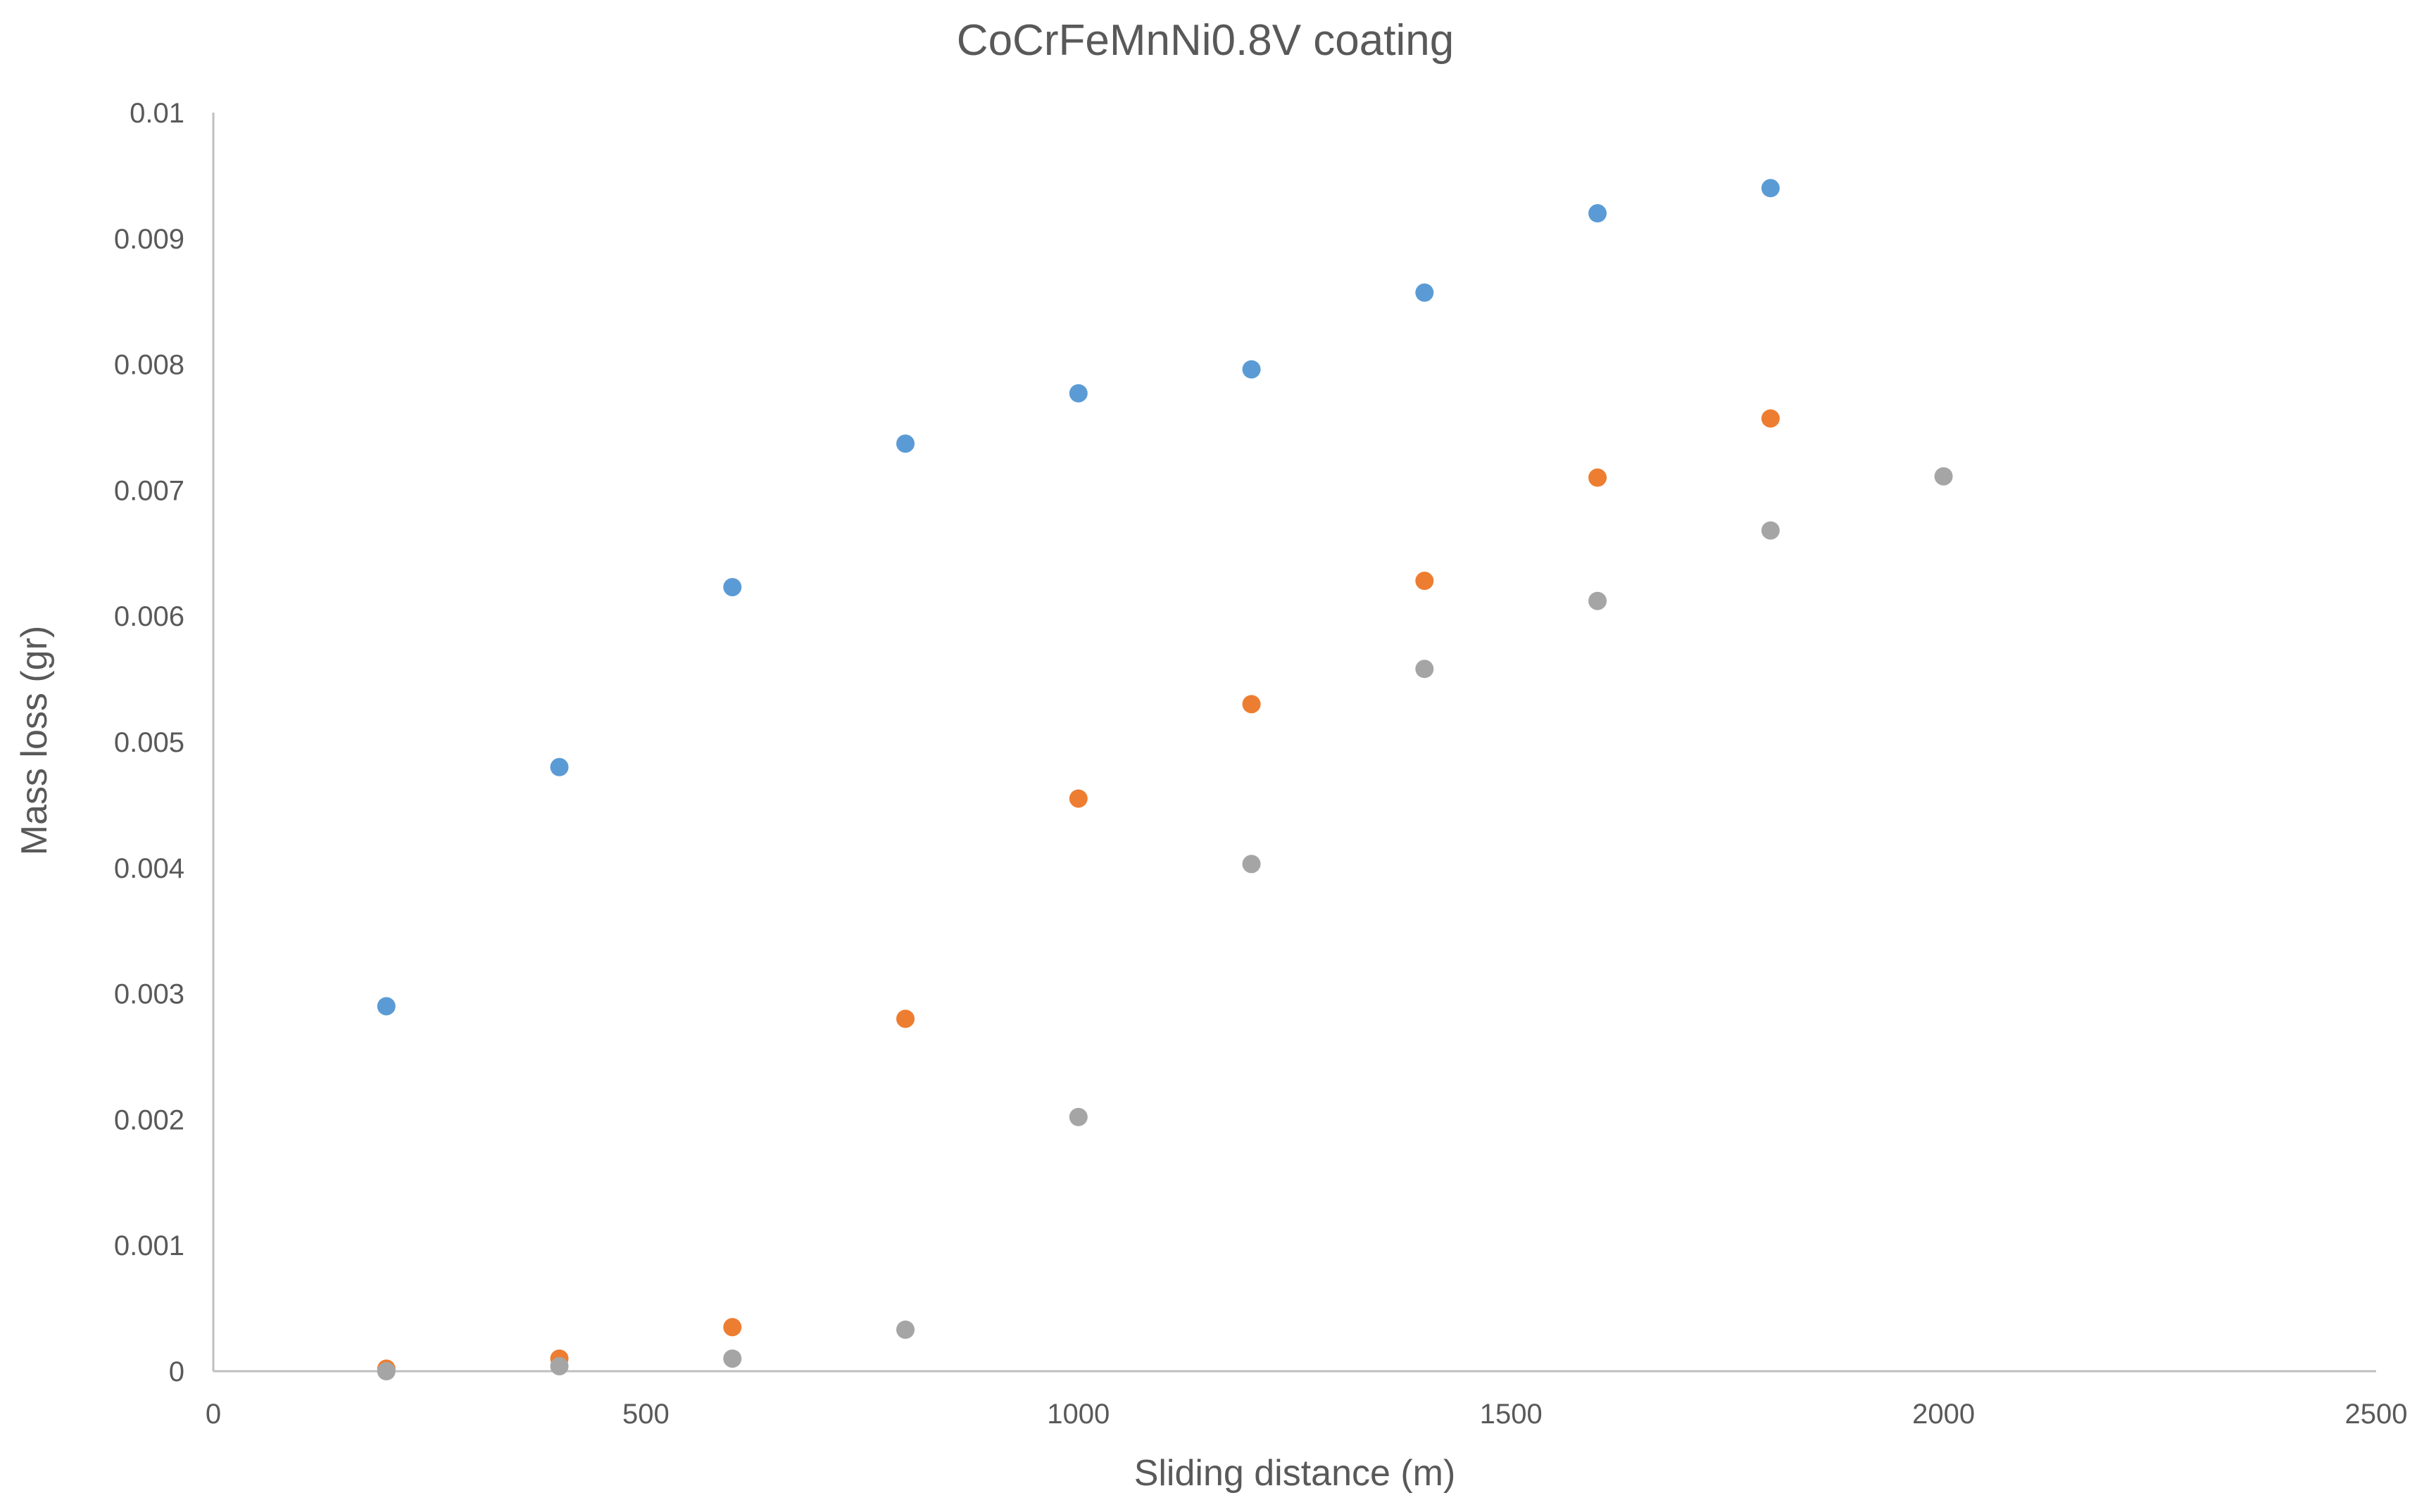  Describe the element at coordinates (149, 490) in the screenshot. I see `y-tick-label: 0.007` at that location.